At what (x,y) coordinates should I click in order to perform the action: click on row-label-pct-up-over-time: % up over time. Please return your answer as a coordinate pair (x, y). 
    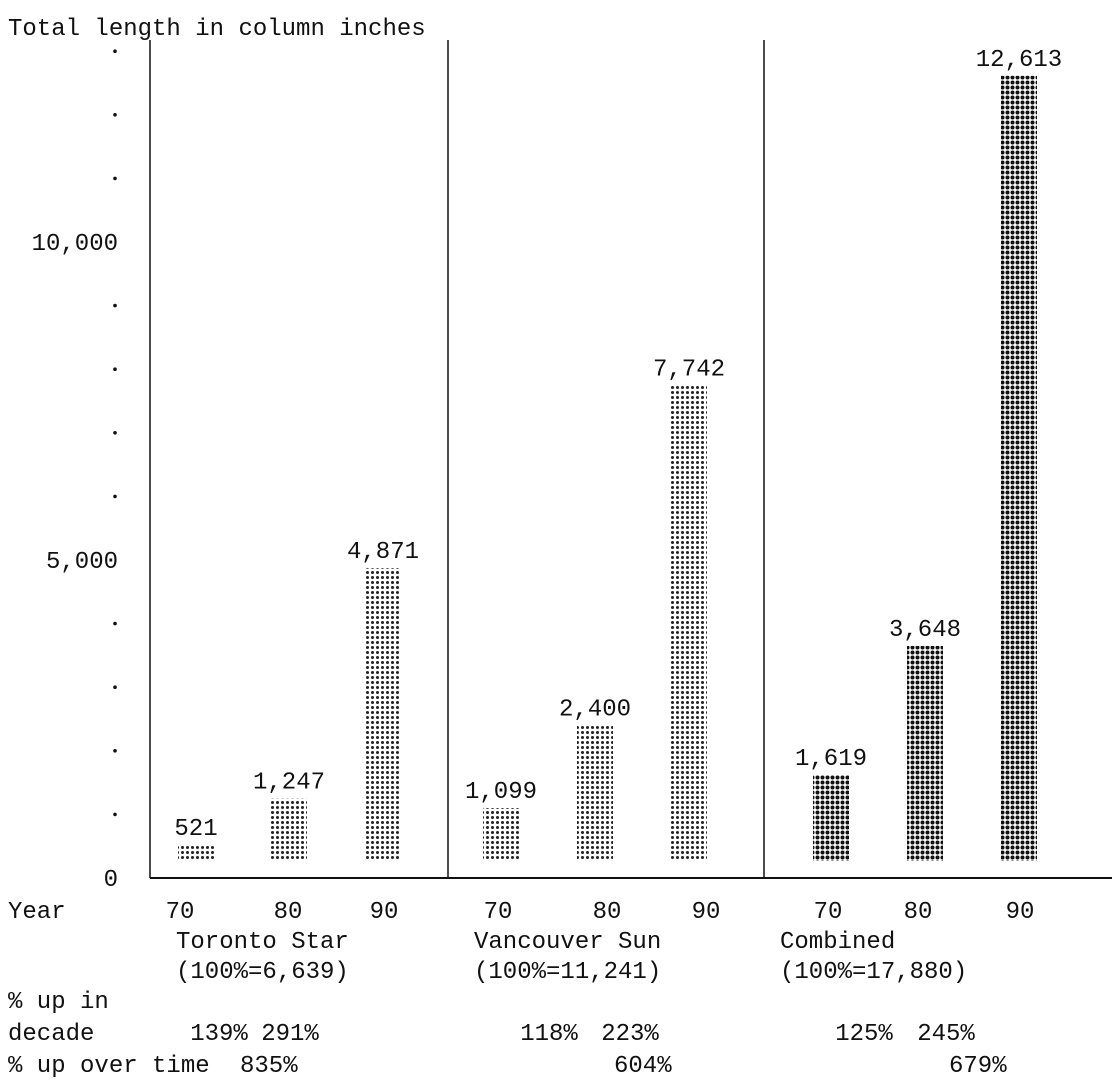
    Looking at the image, I should click on (109, 1066).